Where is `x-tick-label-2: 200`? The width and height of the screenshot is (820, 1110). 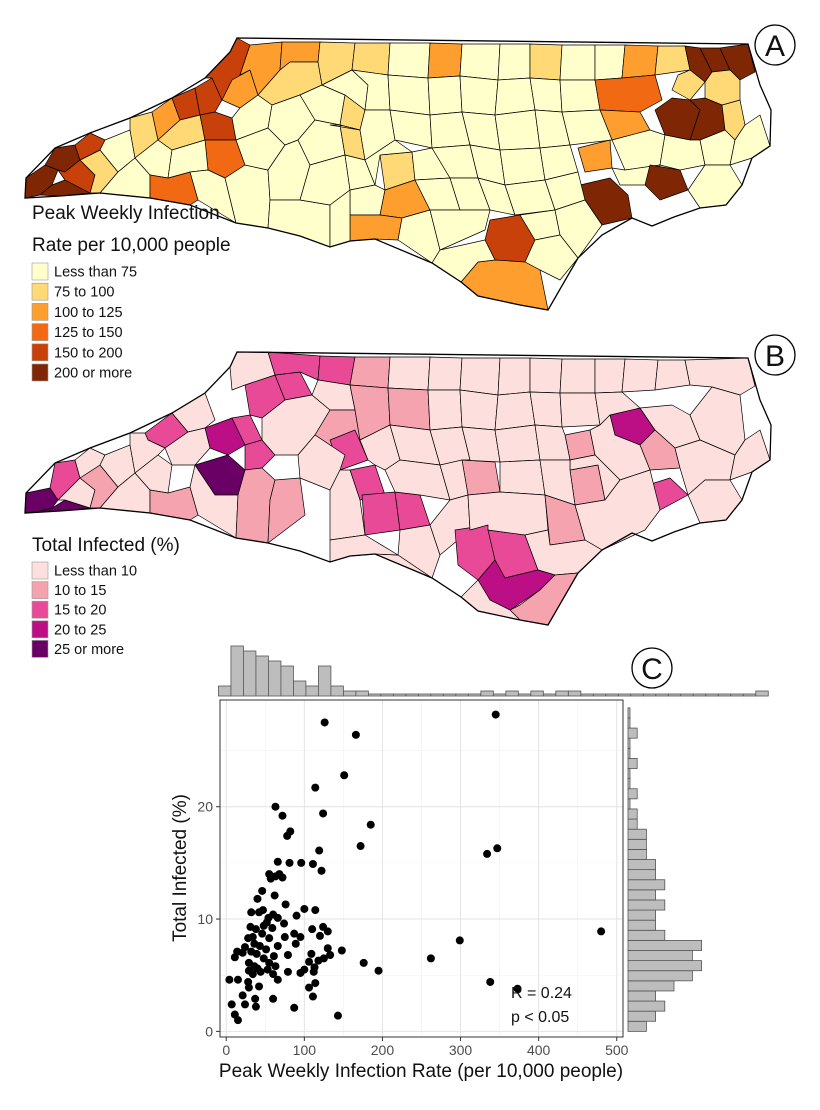 x-tick-label-2: 200 is located at coordinates (383, 1050).